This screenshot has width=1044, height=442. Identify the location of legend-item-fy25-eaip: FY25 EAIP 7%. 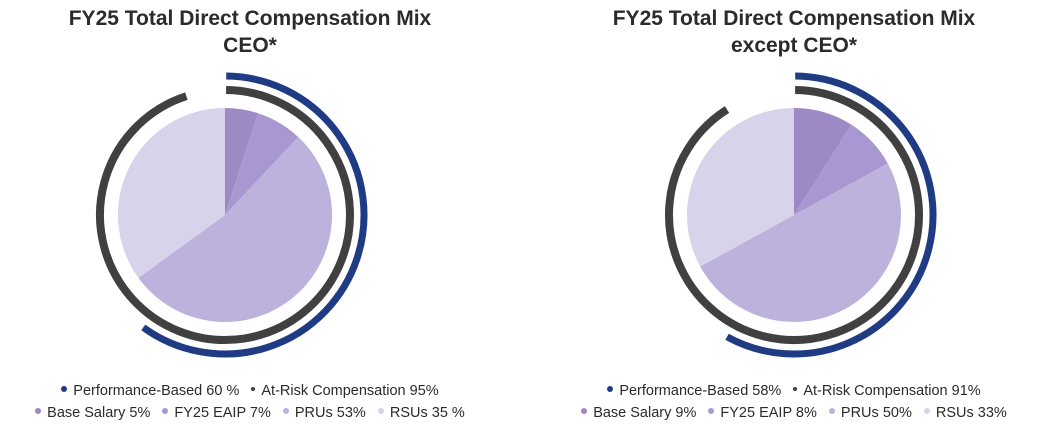
(216, 413).